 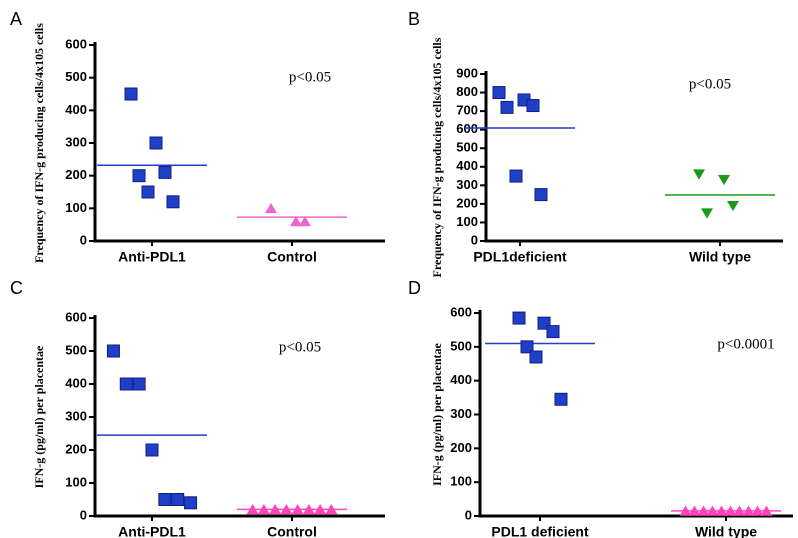 What do you see at coordinates (467, 110) in the screenshot?
I see `y-tick-label: 700` at bounding box center [467, 110].